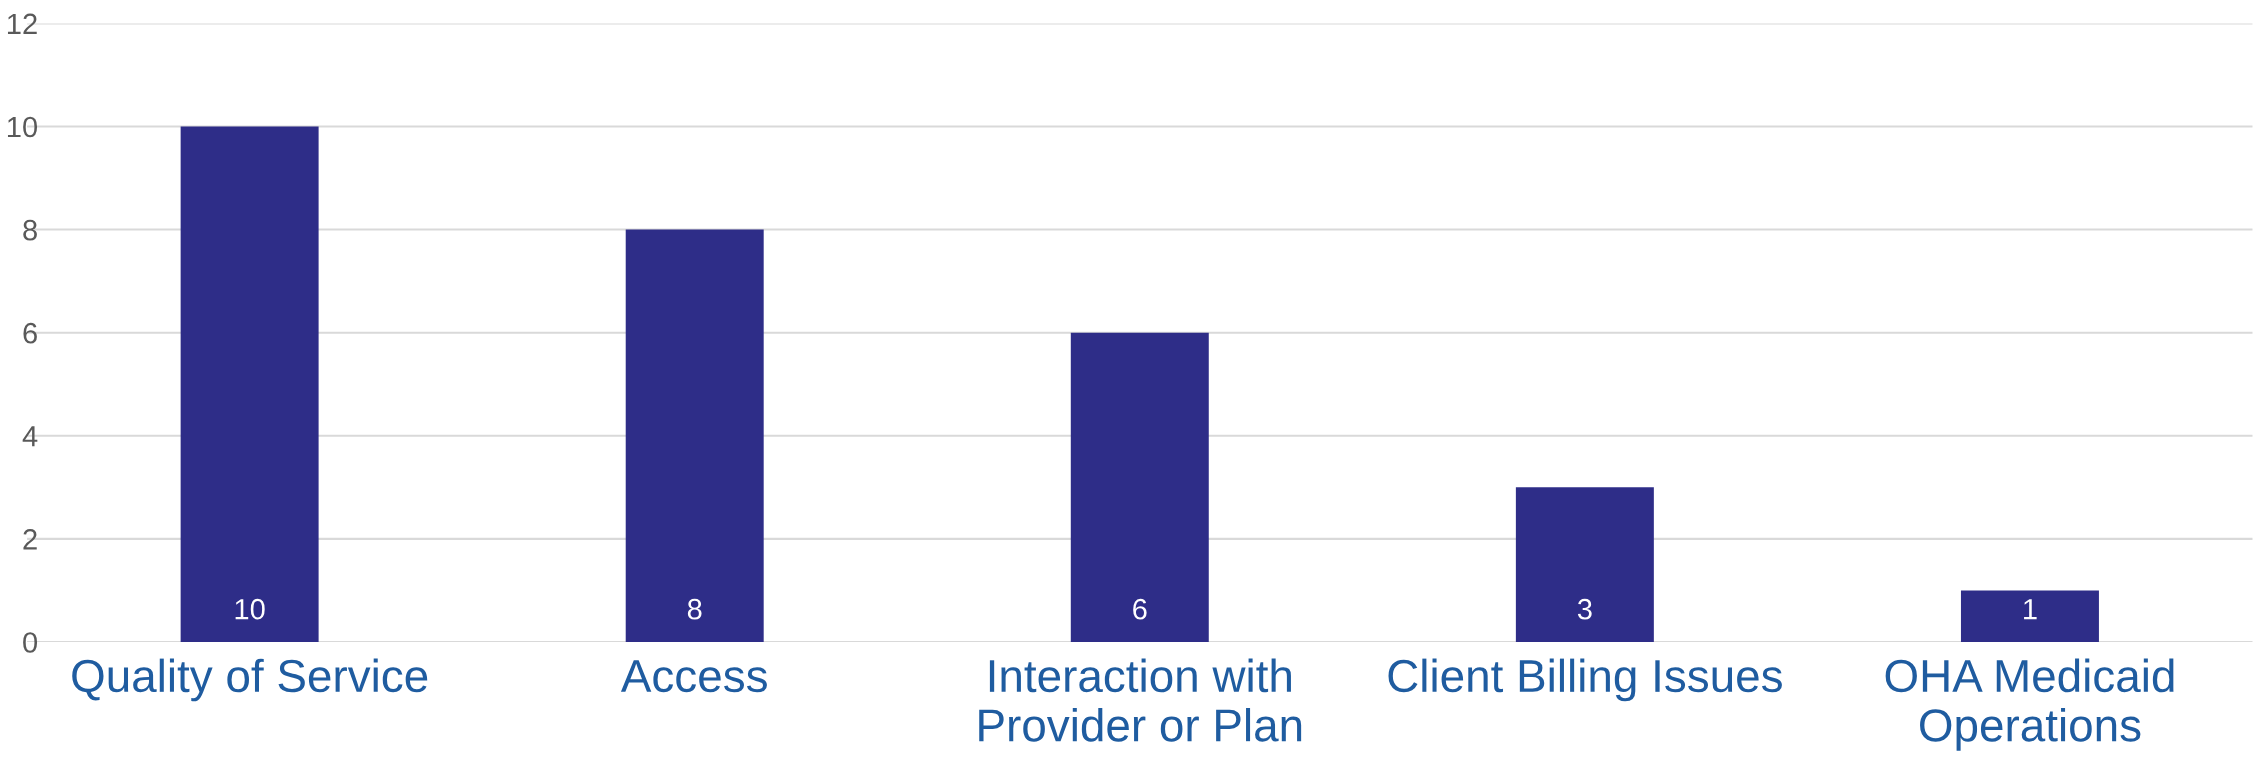 This screenshot has width=2257, height=780. What do you see at coordinates (250, 680) in the screenshot?
I see `x-tick-label: Quality of Service` at bounding box center [250, 680].